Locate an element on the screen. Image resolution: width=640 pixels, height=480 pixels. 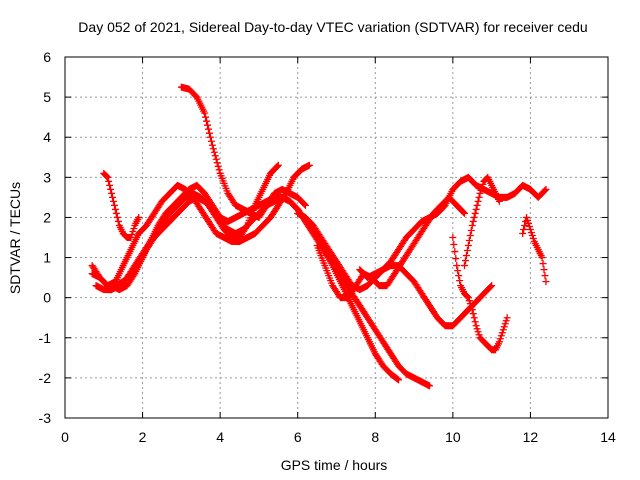
x-tick-label: 14 is located at coordinates (608, 437).